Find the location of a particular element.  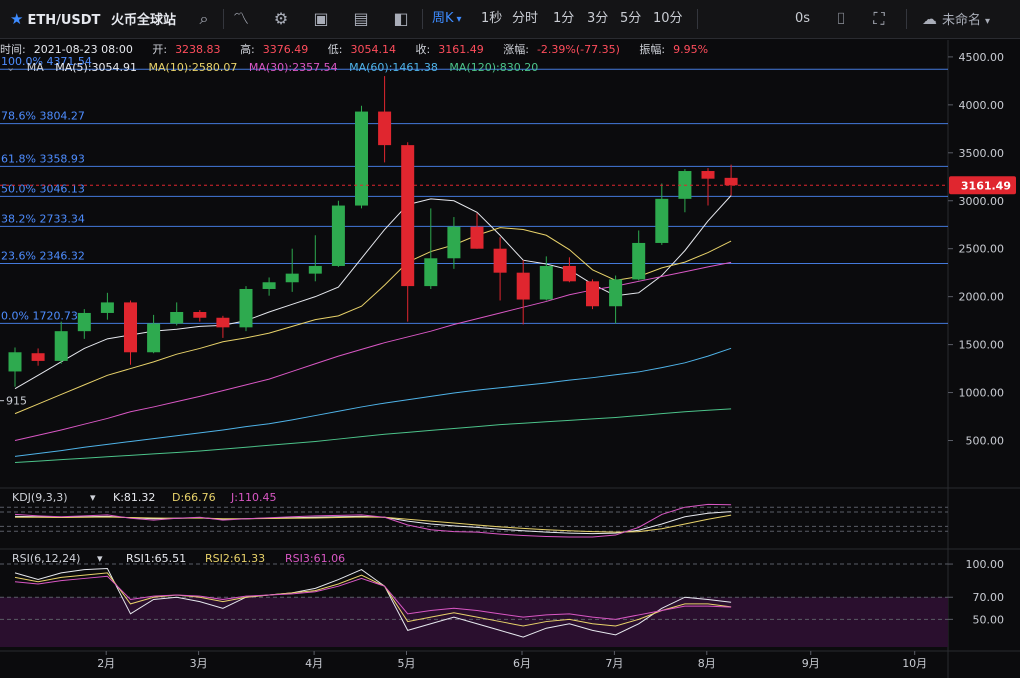

settings-icon: ⚙ is located at coordinates (281, 18).